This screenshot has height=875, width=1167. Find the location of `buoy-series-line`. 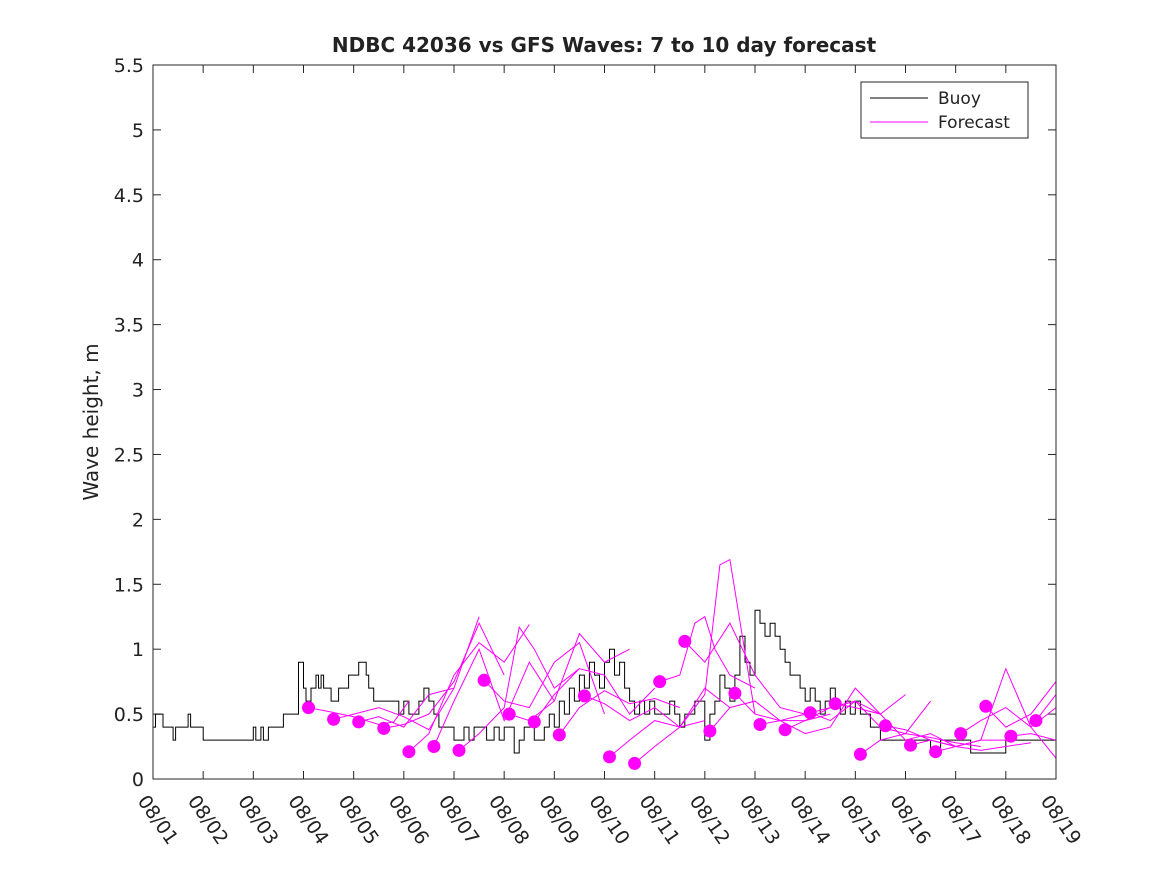

buoy-series-line is located at coordinates (604, 681).